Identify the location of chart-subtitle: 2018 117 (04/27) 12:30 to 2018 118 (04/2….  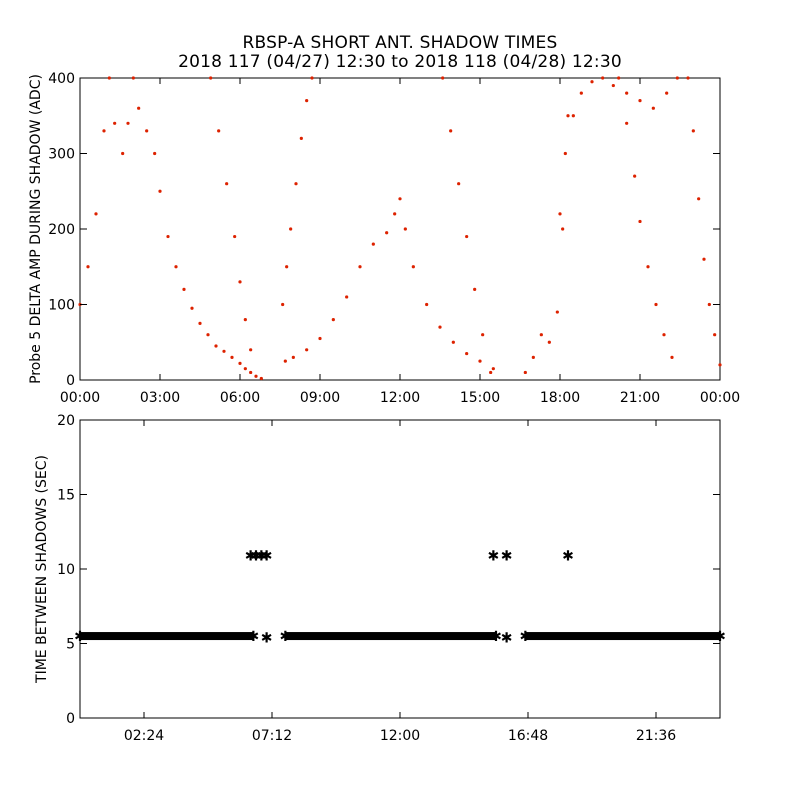
(400, 62).